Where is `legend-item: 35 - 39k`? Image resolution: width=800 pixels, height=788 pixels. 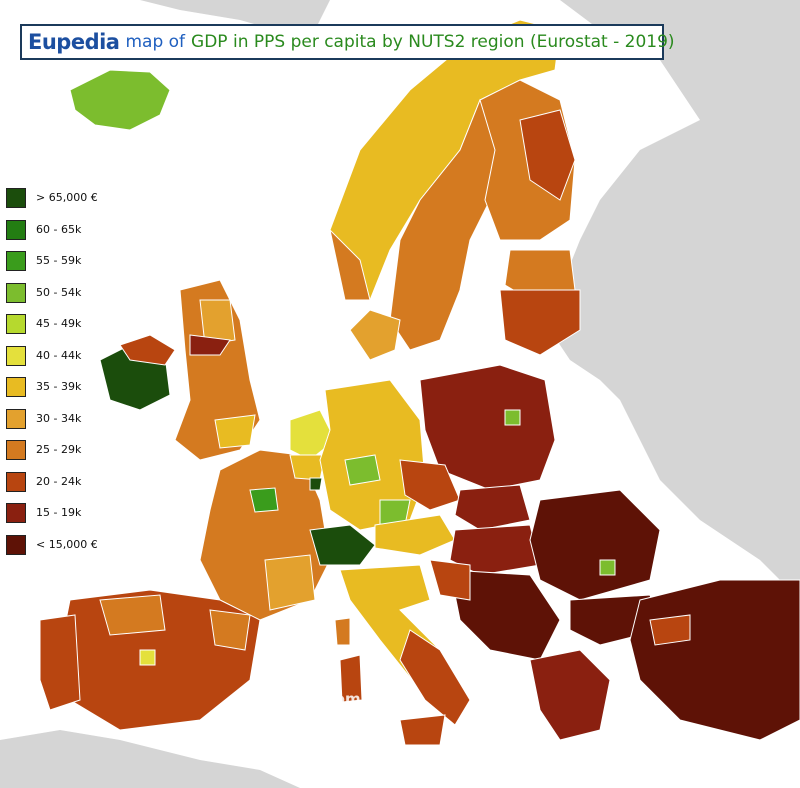
legend-item: 35 - 39k is located at coordinates (65, 393).